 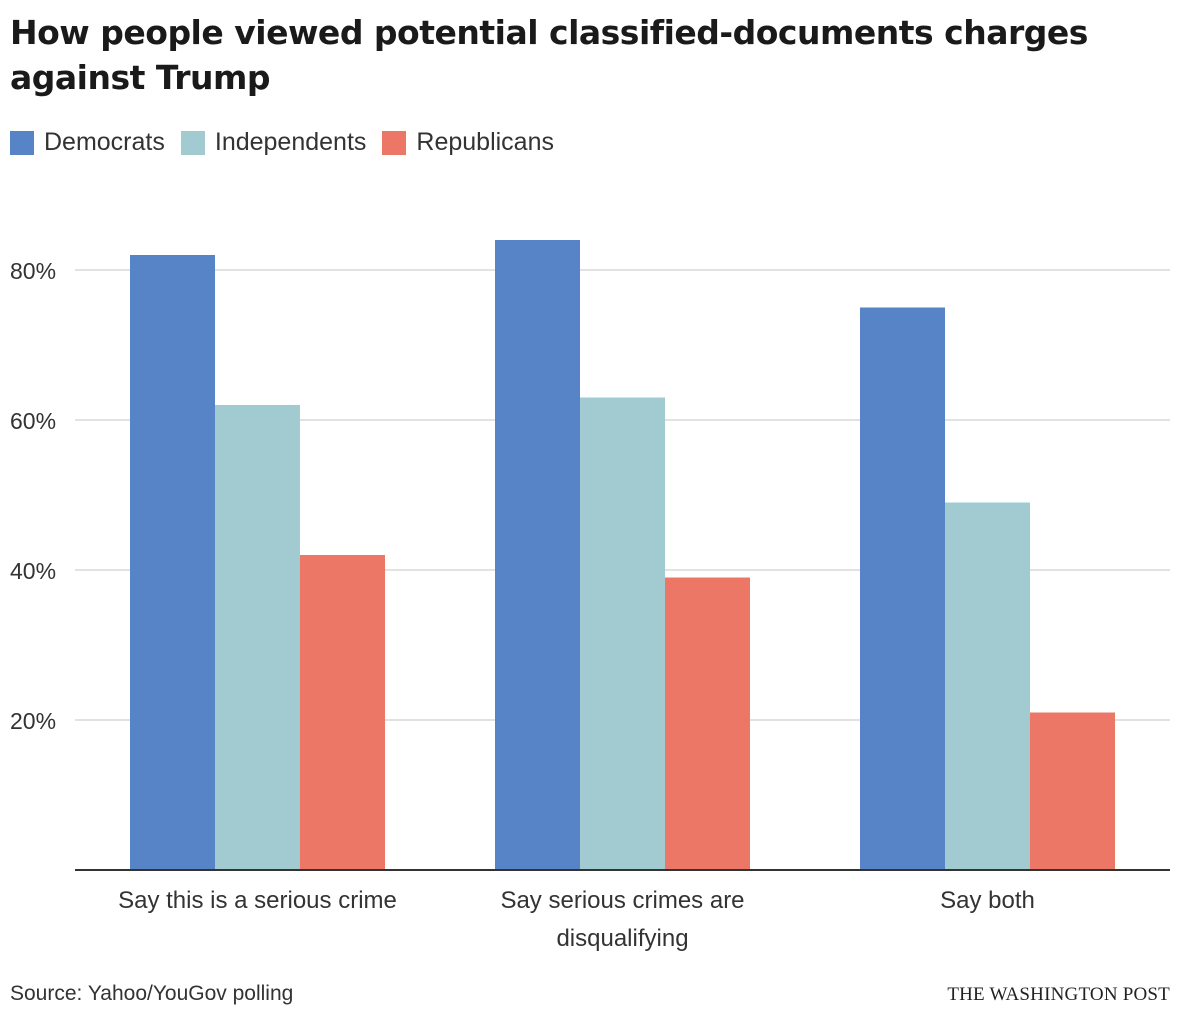 I want to click on legend-label-republicans: Republicans, so click(x=485, y=142).